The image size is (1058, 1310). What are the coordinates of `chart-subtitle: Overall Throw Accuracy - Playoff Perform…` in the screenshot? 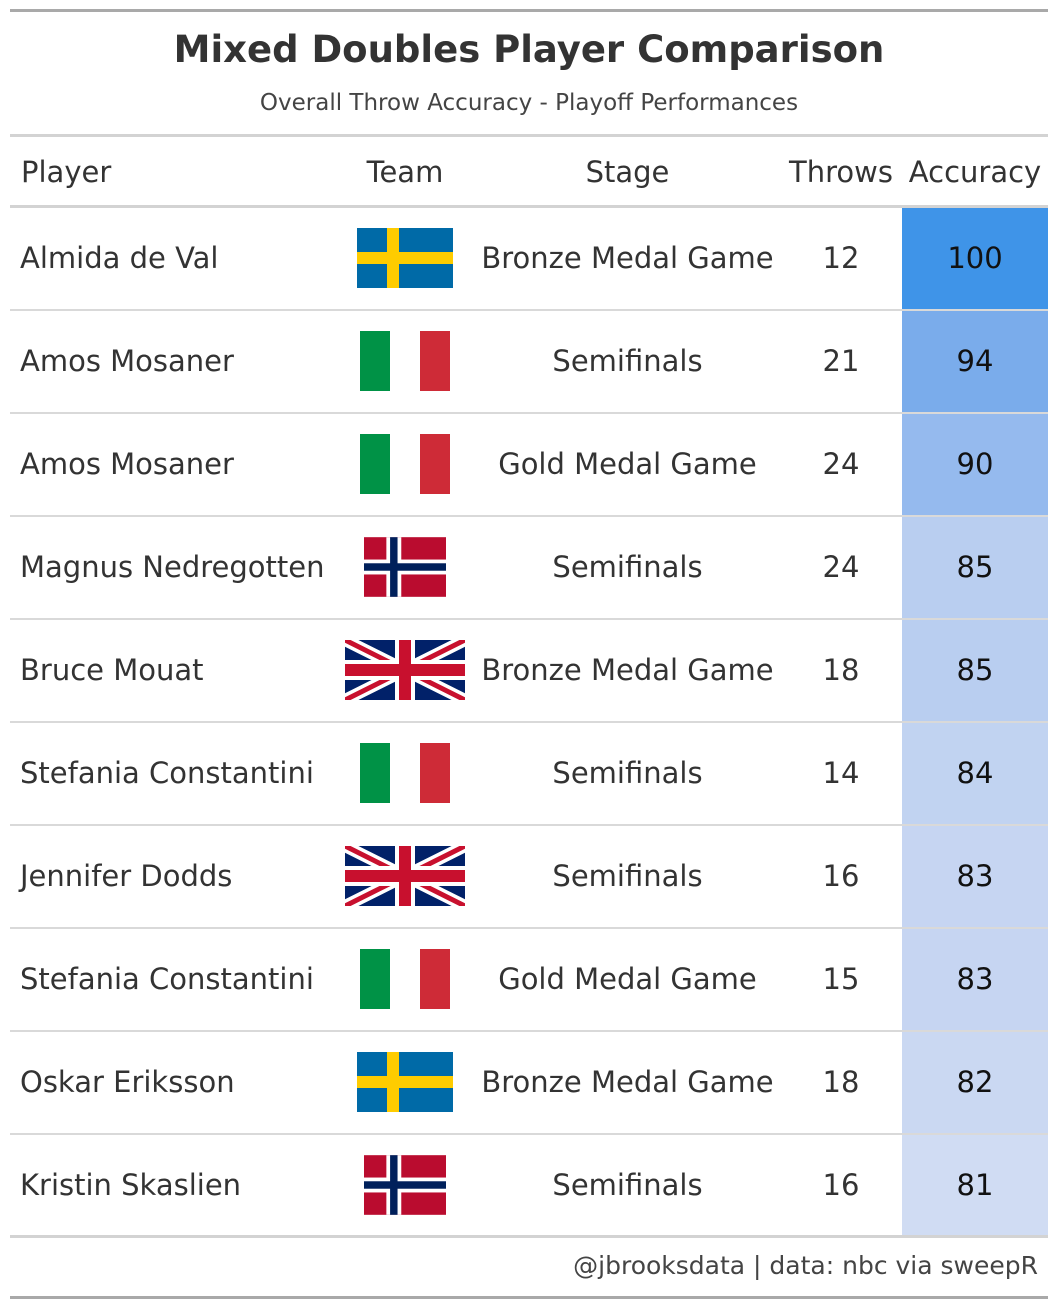 It's located at (529, 103).